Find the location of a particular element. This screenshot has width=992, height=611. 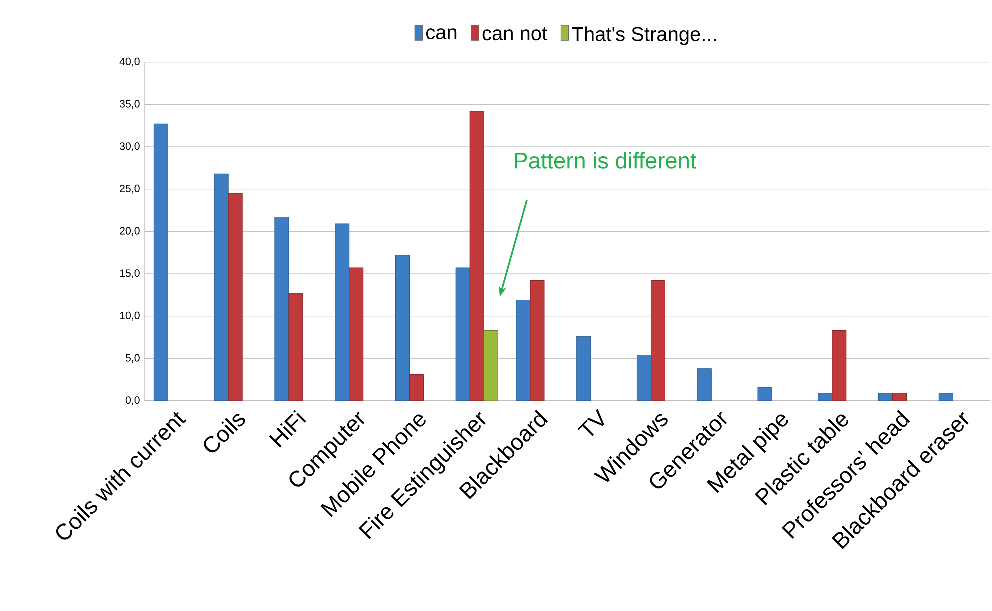

y-tick-label: 10,0 is located at coordinates (130, 316).